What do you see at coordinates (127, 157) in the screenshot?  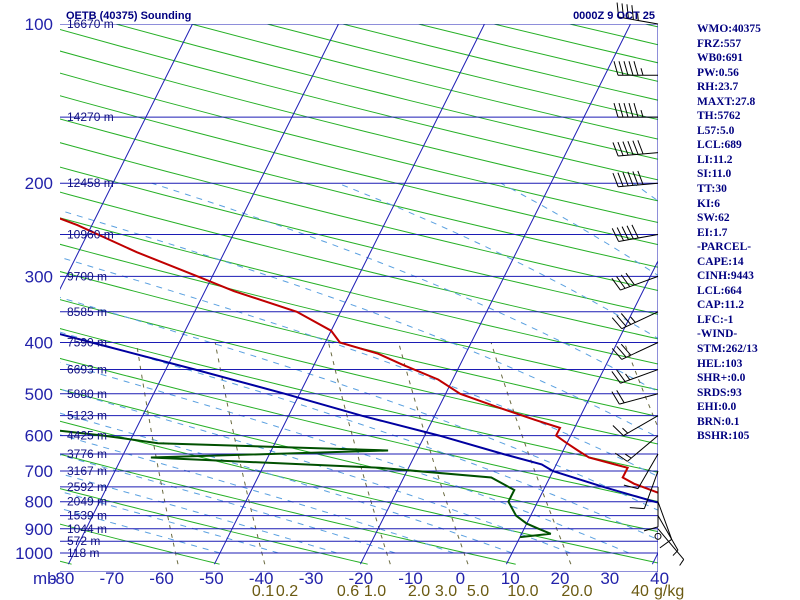 I see `isotherm-line` at bounding box center [127, 157].